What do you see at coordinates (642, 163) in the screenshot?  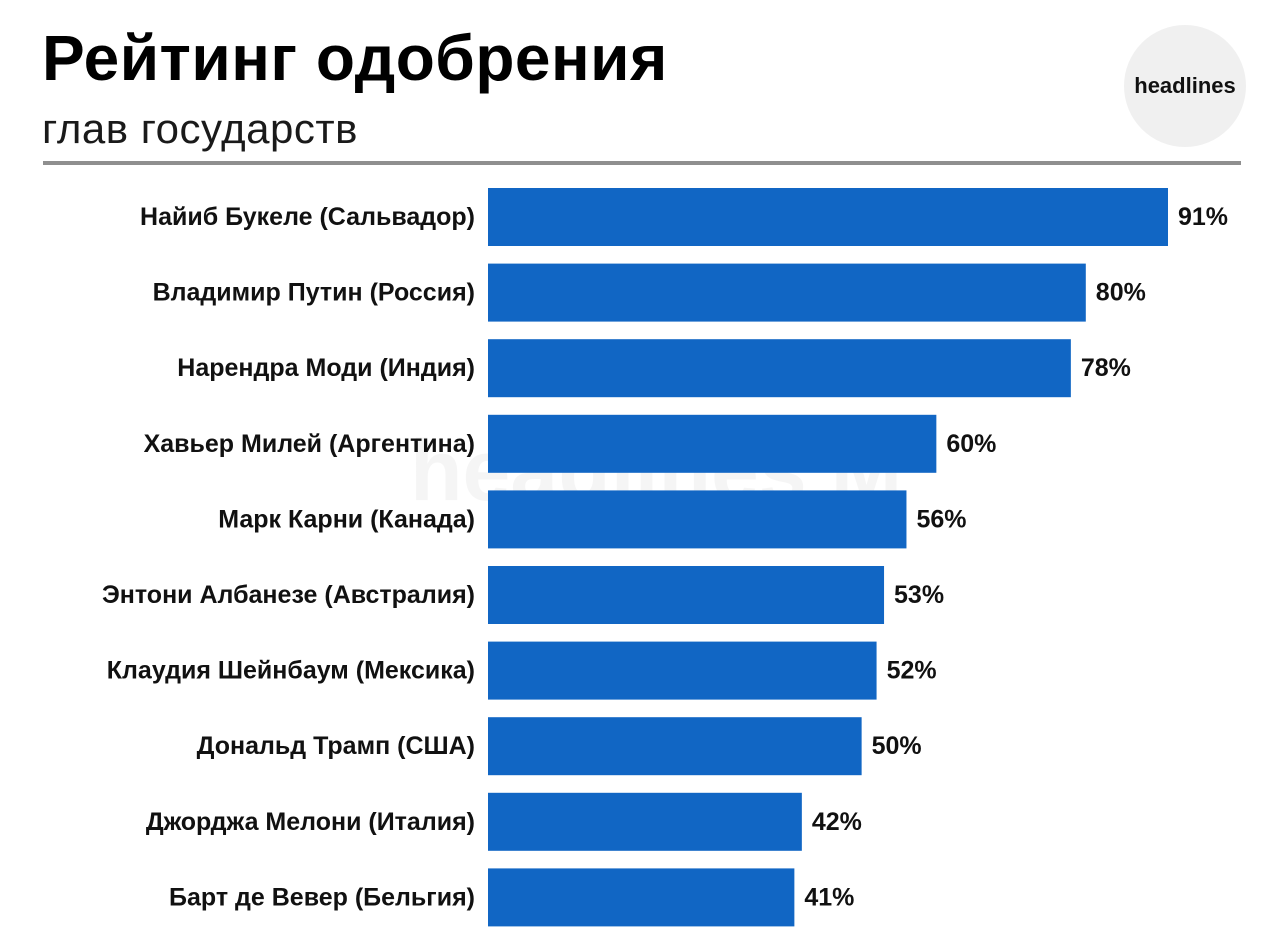 I see `header-divider` at bounding box center [642, 163].